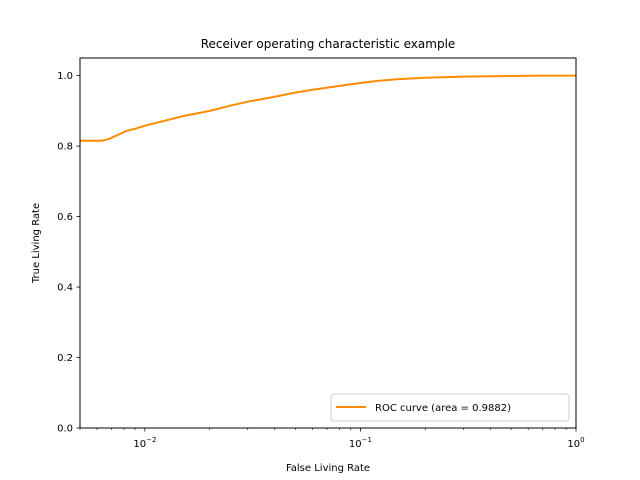 The image size is (640, 480). I want to click on legend-box, so click(450, 407).